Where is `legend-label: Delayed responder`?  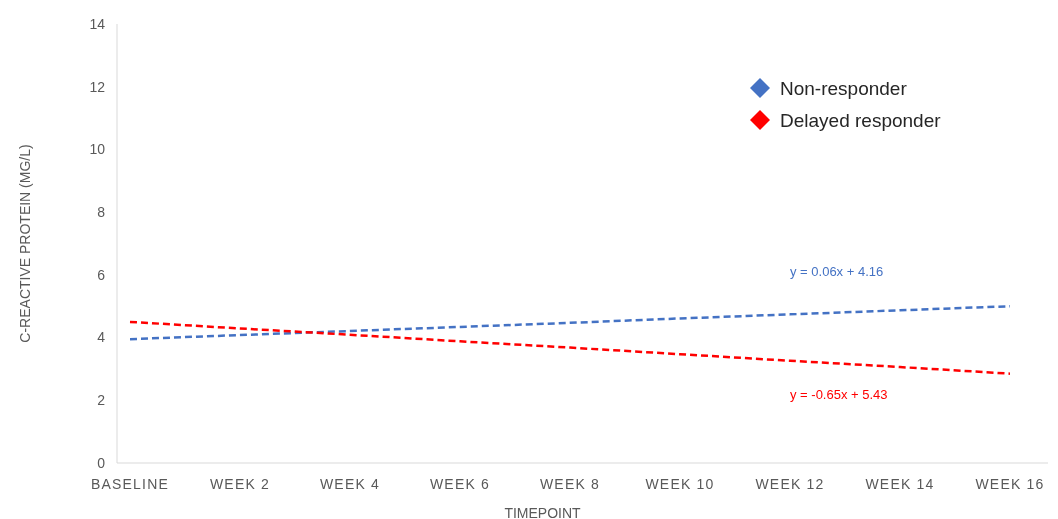
legend-label: Delayed responder is located at coordinates (861, 120).